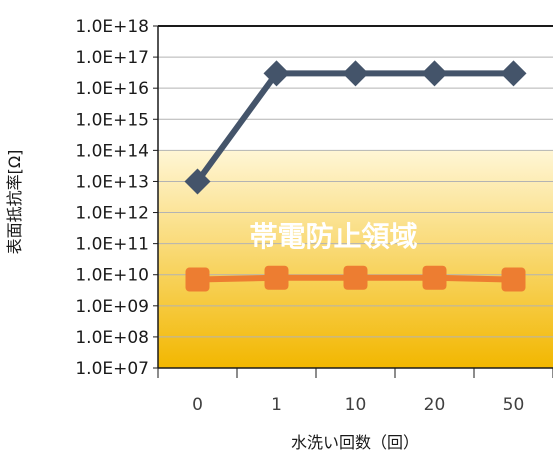 The image size is (553, 455). I want to click on y-tick-label: 1.0E+08, so click(112, 338).